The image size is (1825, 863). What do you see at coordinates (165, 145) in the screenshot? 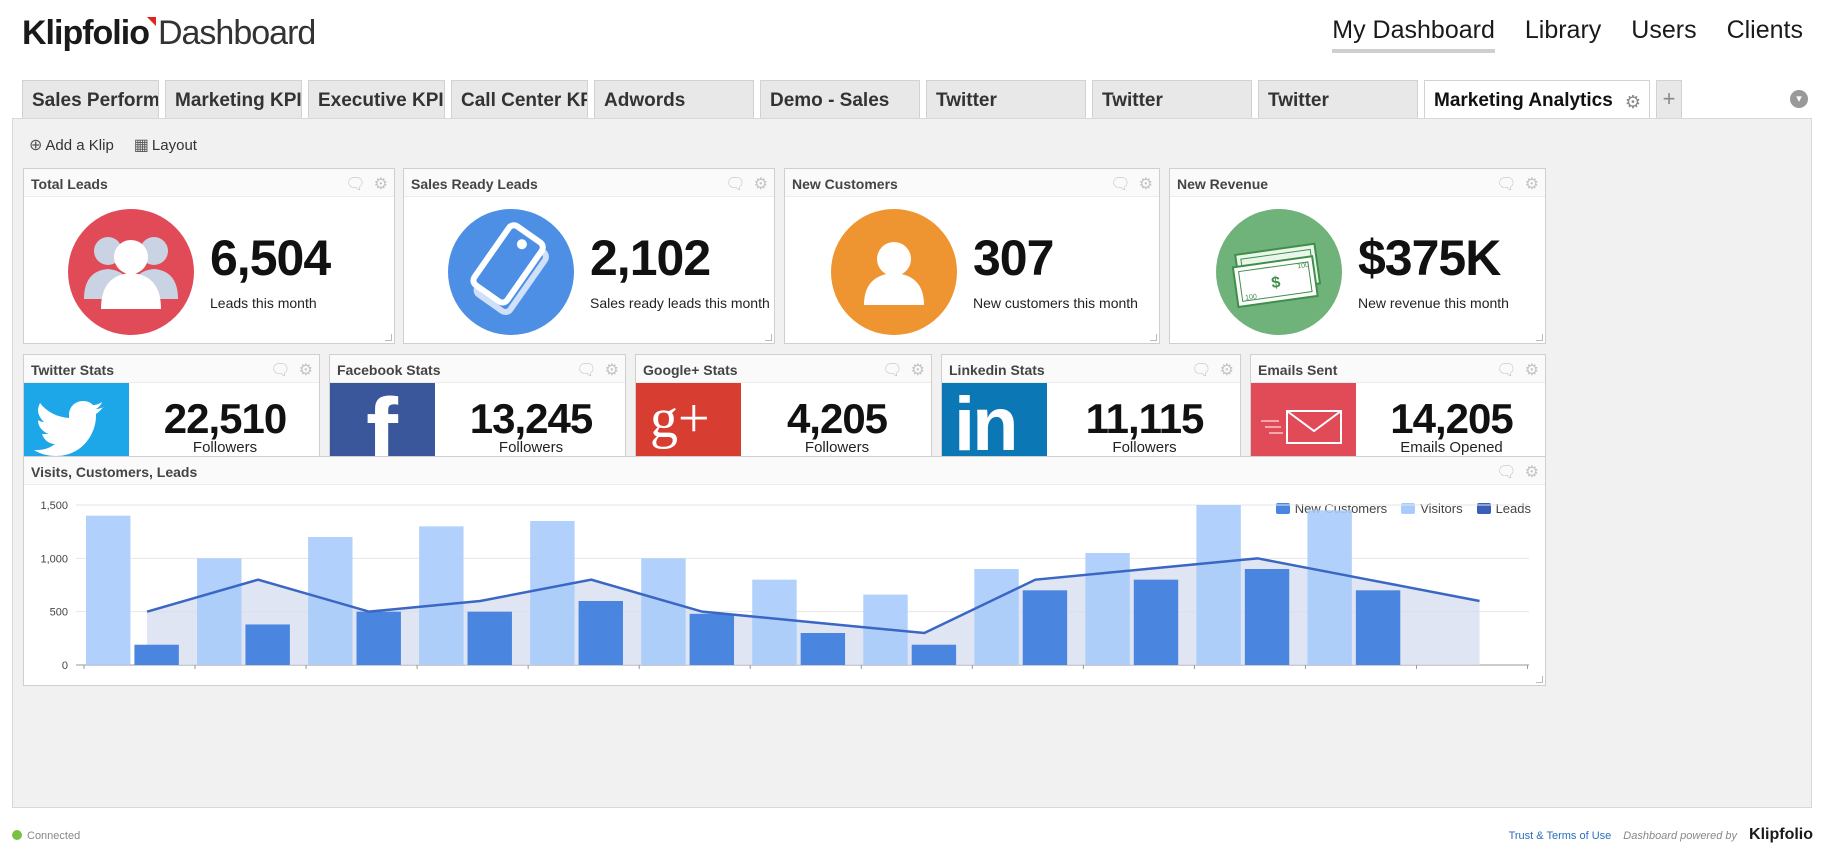
I see `layout-button: ▦ Layout` at bounding box center [165, 145].